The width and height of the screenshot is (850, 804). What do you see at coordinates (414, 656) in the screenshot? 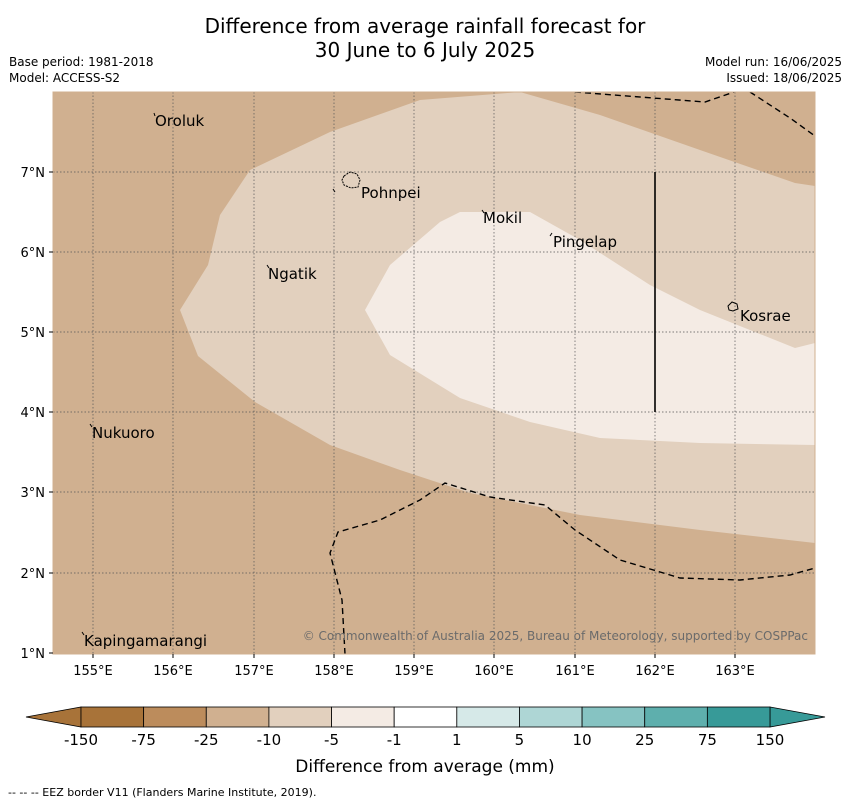
I see `lon-tick-marks` at bounding box center [414, 656].